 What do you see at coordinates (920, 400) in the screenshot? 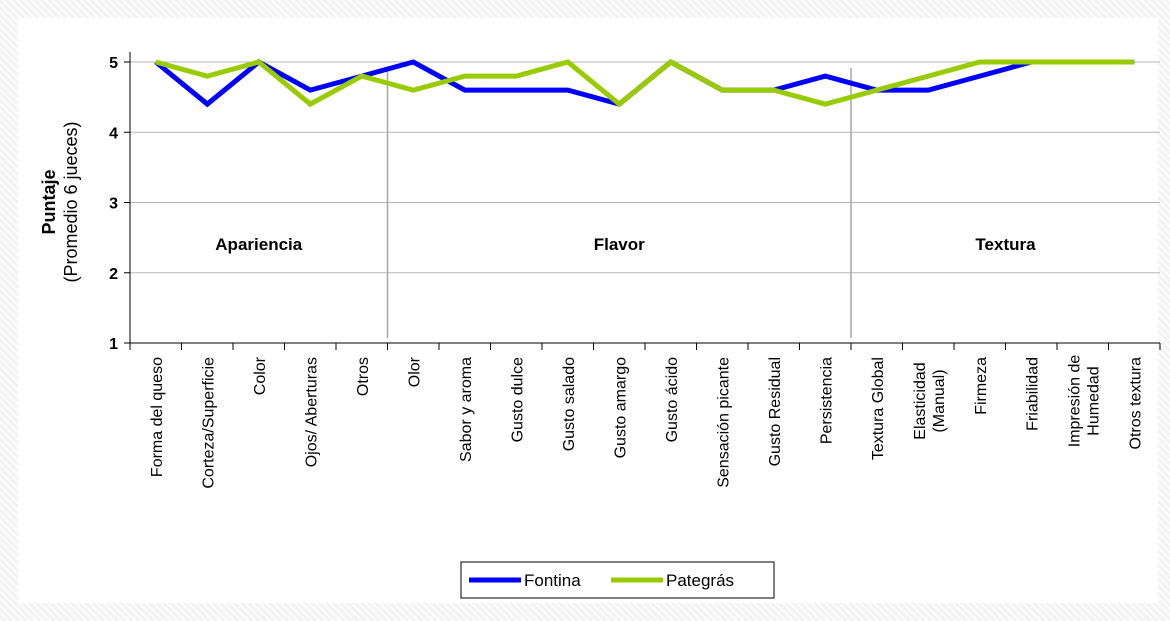
I see `x-tick-label-line: Elasticidad` at bounding box center [920, 400].